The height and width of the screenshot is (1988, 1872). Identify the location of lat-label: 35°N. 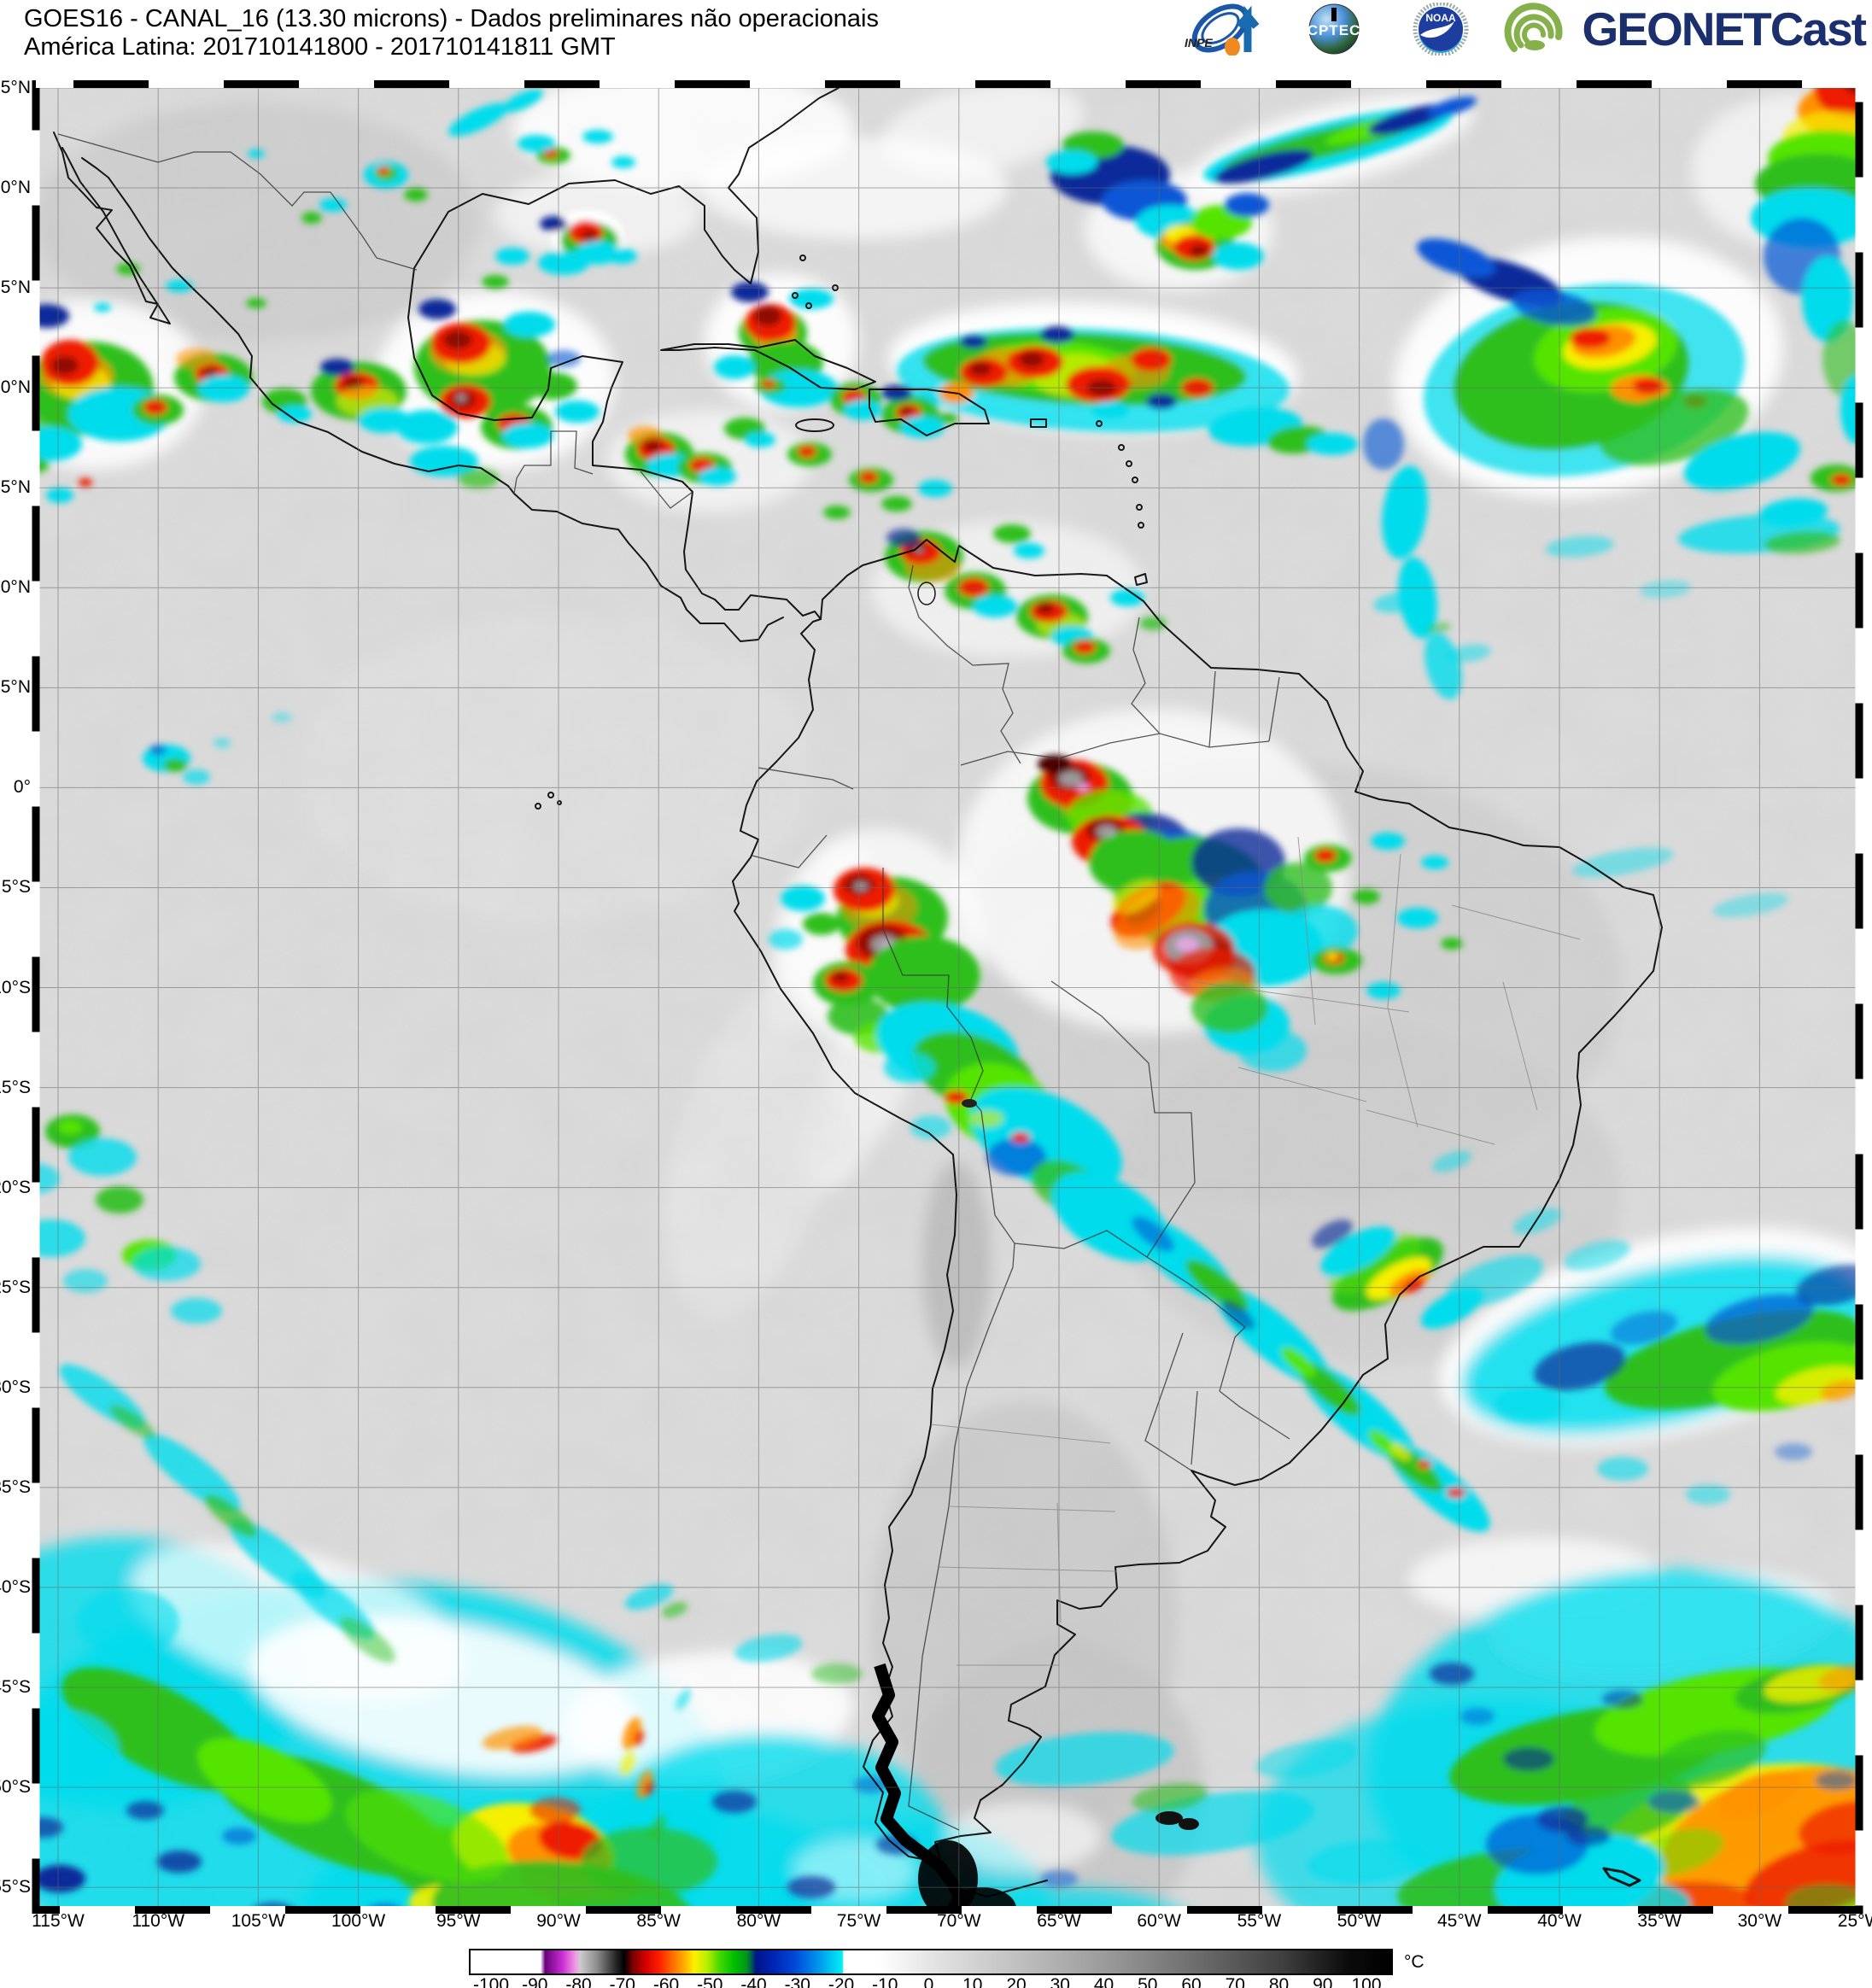
(15, 87).